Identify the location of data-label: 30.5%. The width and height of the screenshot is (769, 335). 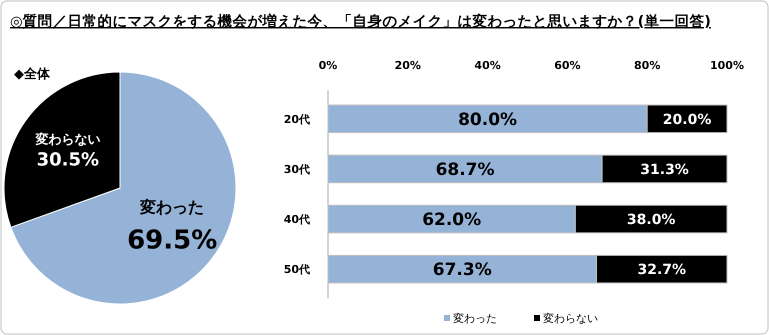
(68, 159).